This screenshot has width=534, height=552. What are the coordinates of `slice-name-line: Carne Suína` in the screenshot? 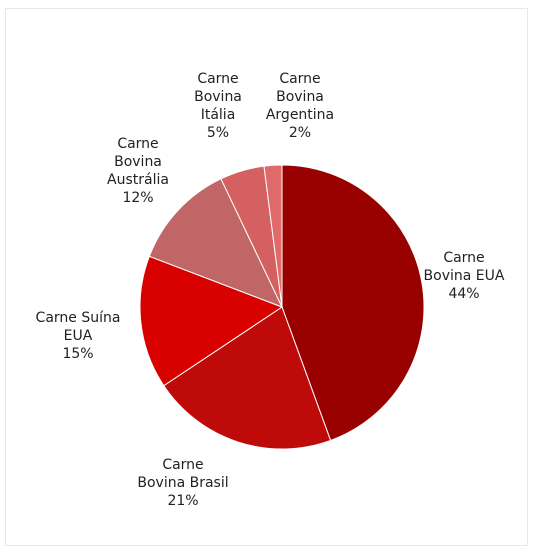 It's located at (78, 318).